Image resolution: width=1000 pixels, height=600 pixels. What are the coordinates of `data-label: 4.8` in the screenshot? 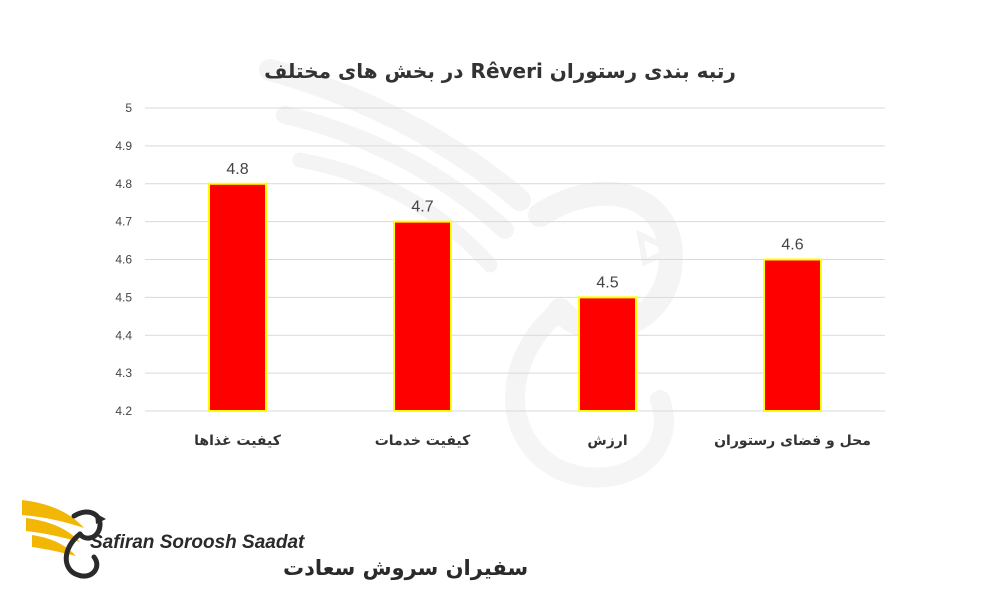 It's located at (237, 169).